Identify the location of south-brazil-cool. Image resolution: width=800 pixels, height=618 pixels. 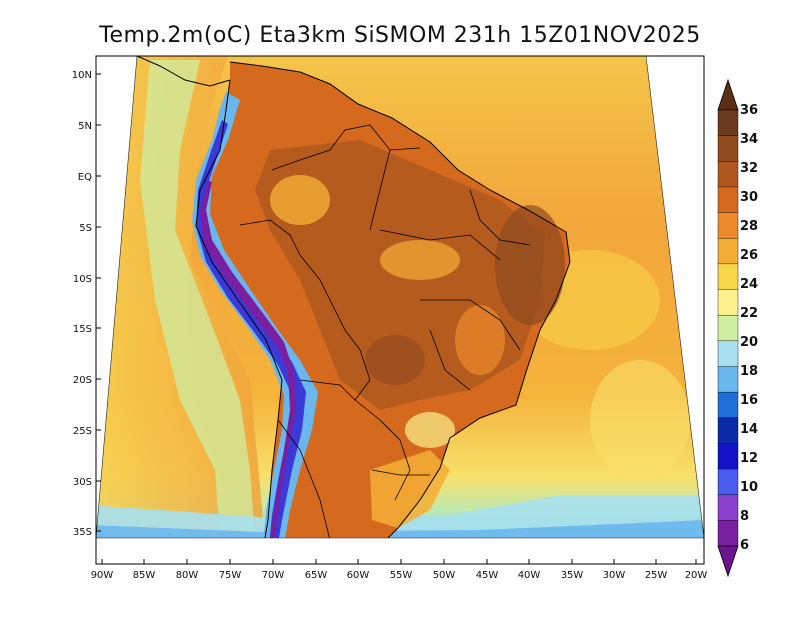
(410, 489).